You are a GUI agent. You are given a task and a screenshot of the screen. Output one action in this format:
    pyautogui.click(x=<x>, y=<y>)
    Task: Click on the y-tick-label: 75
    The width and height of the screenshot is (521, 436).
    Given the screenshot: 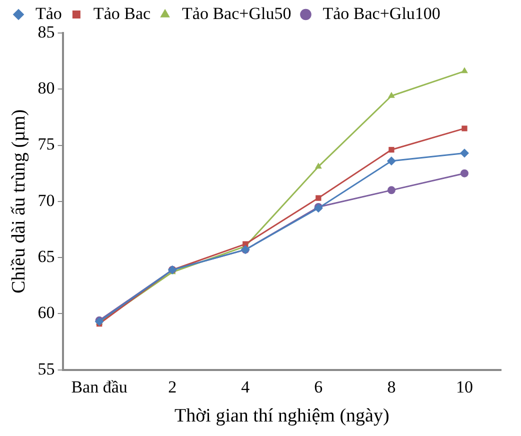 What is the action you would take?
    pyautogui.click(x=46, y=144)
    